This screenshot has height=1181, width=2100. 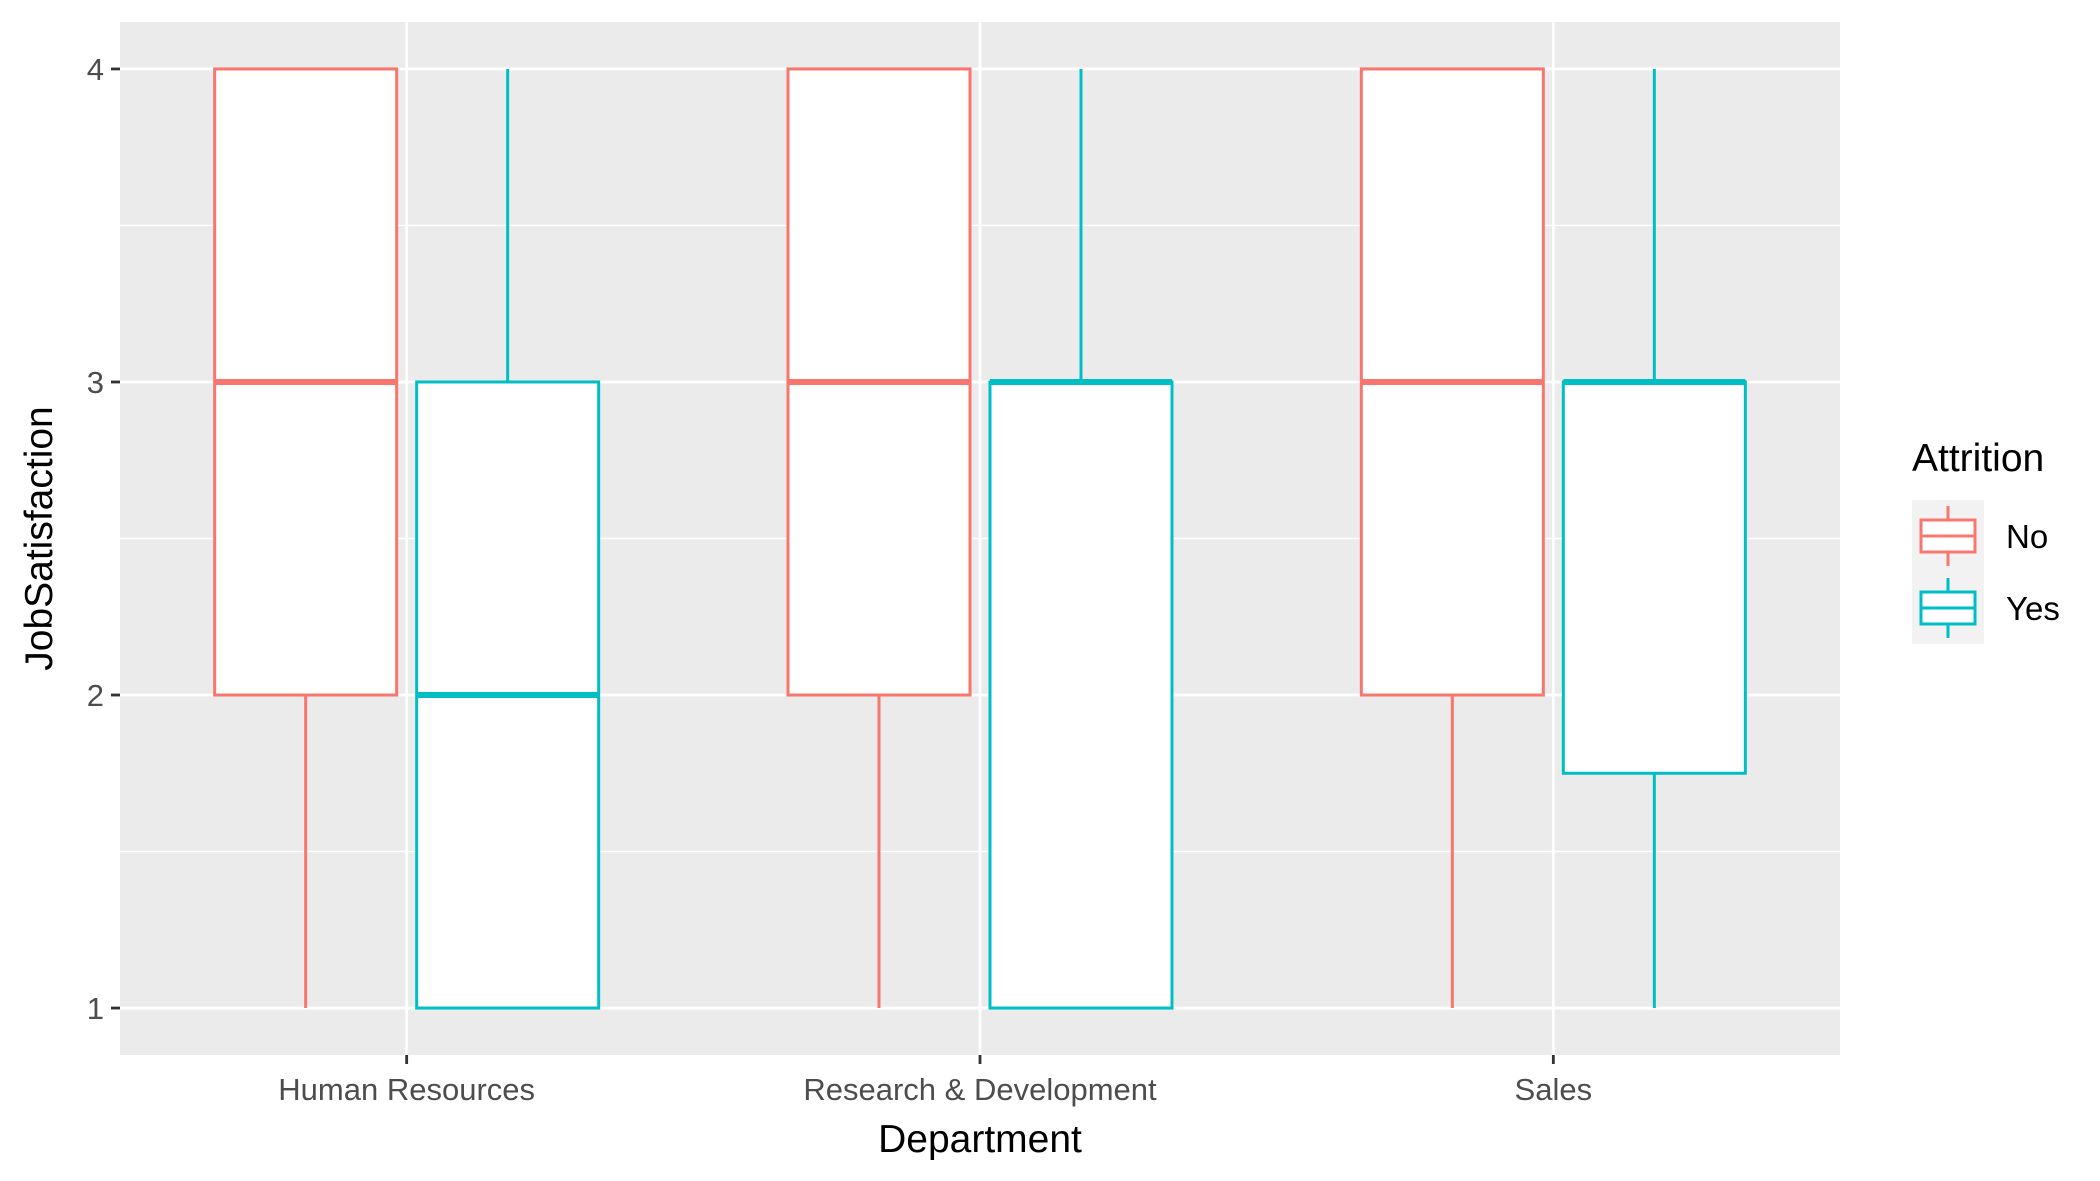 I want to click on y-tick-label: 4, so click(x=95, y=69).